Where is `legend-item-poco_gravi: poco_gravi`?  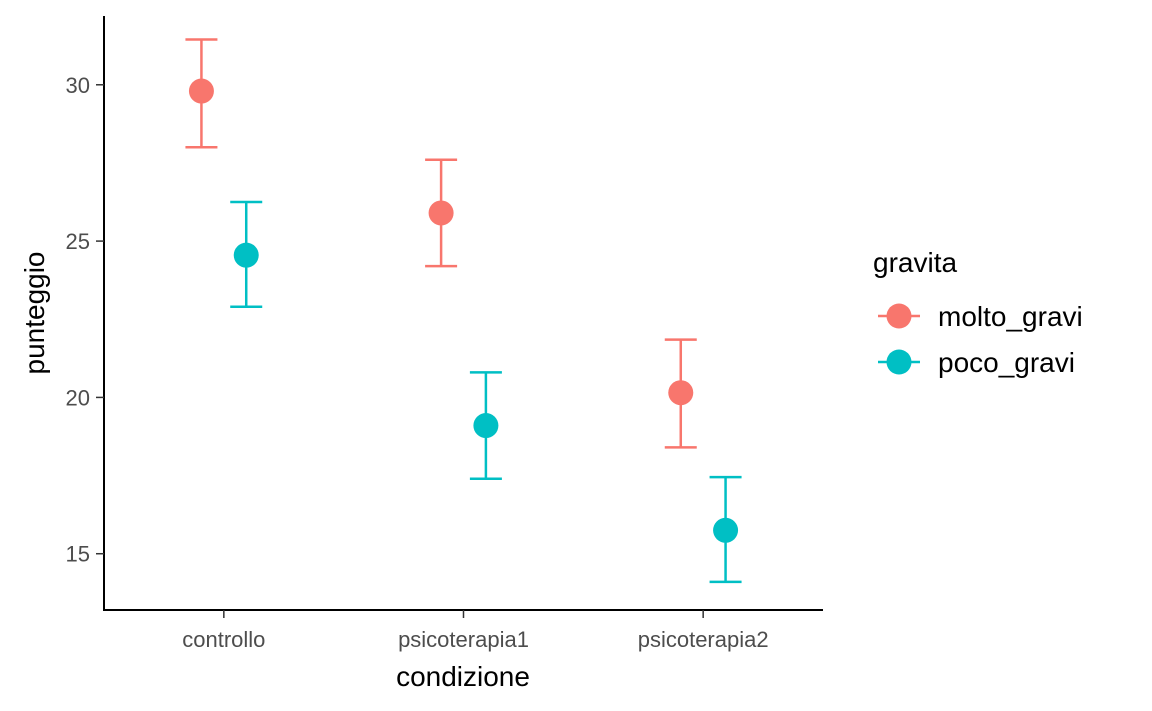 legend-item-poco_gravi: poco_gravi is located at coordinates (976, 362).